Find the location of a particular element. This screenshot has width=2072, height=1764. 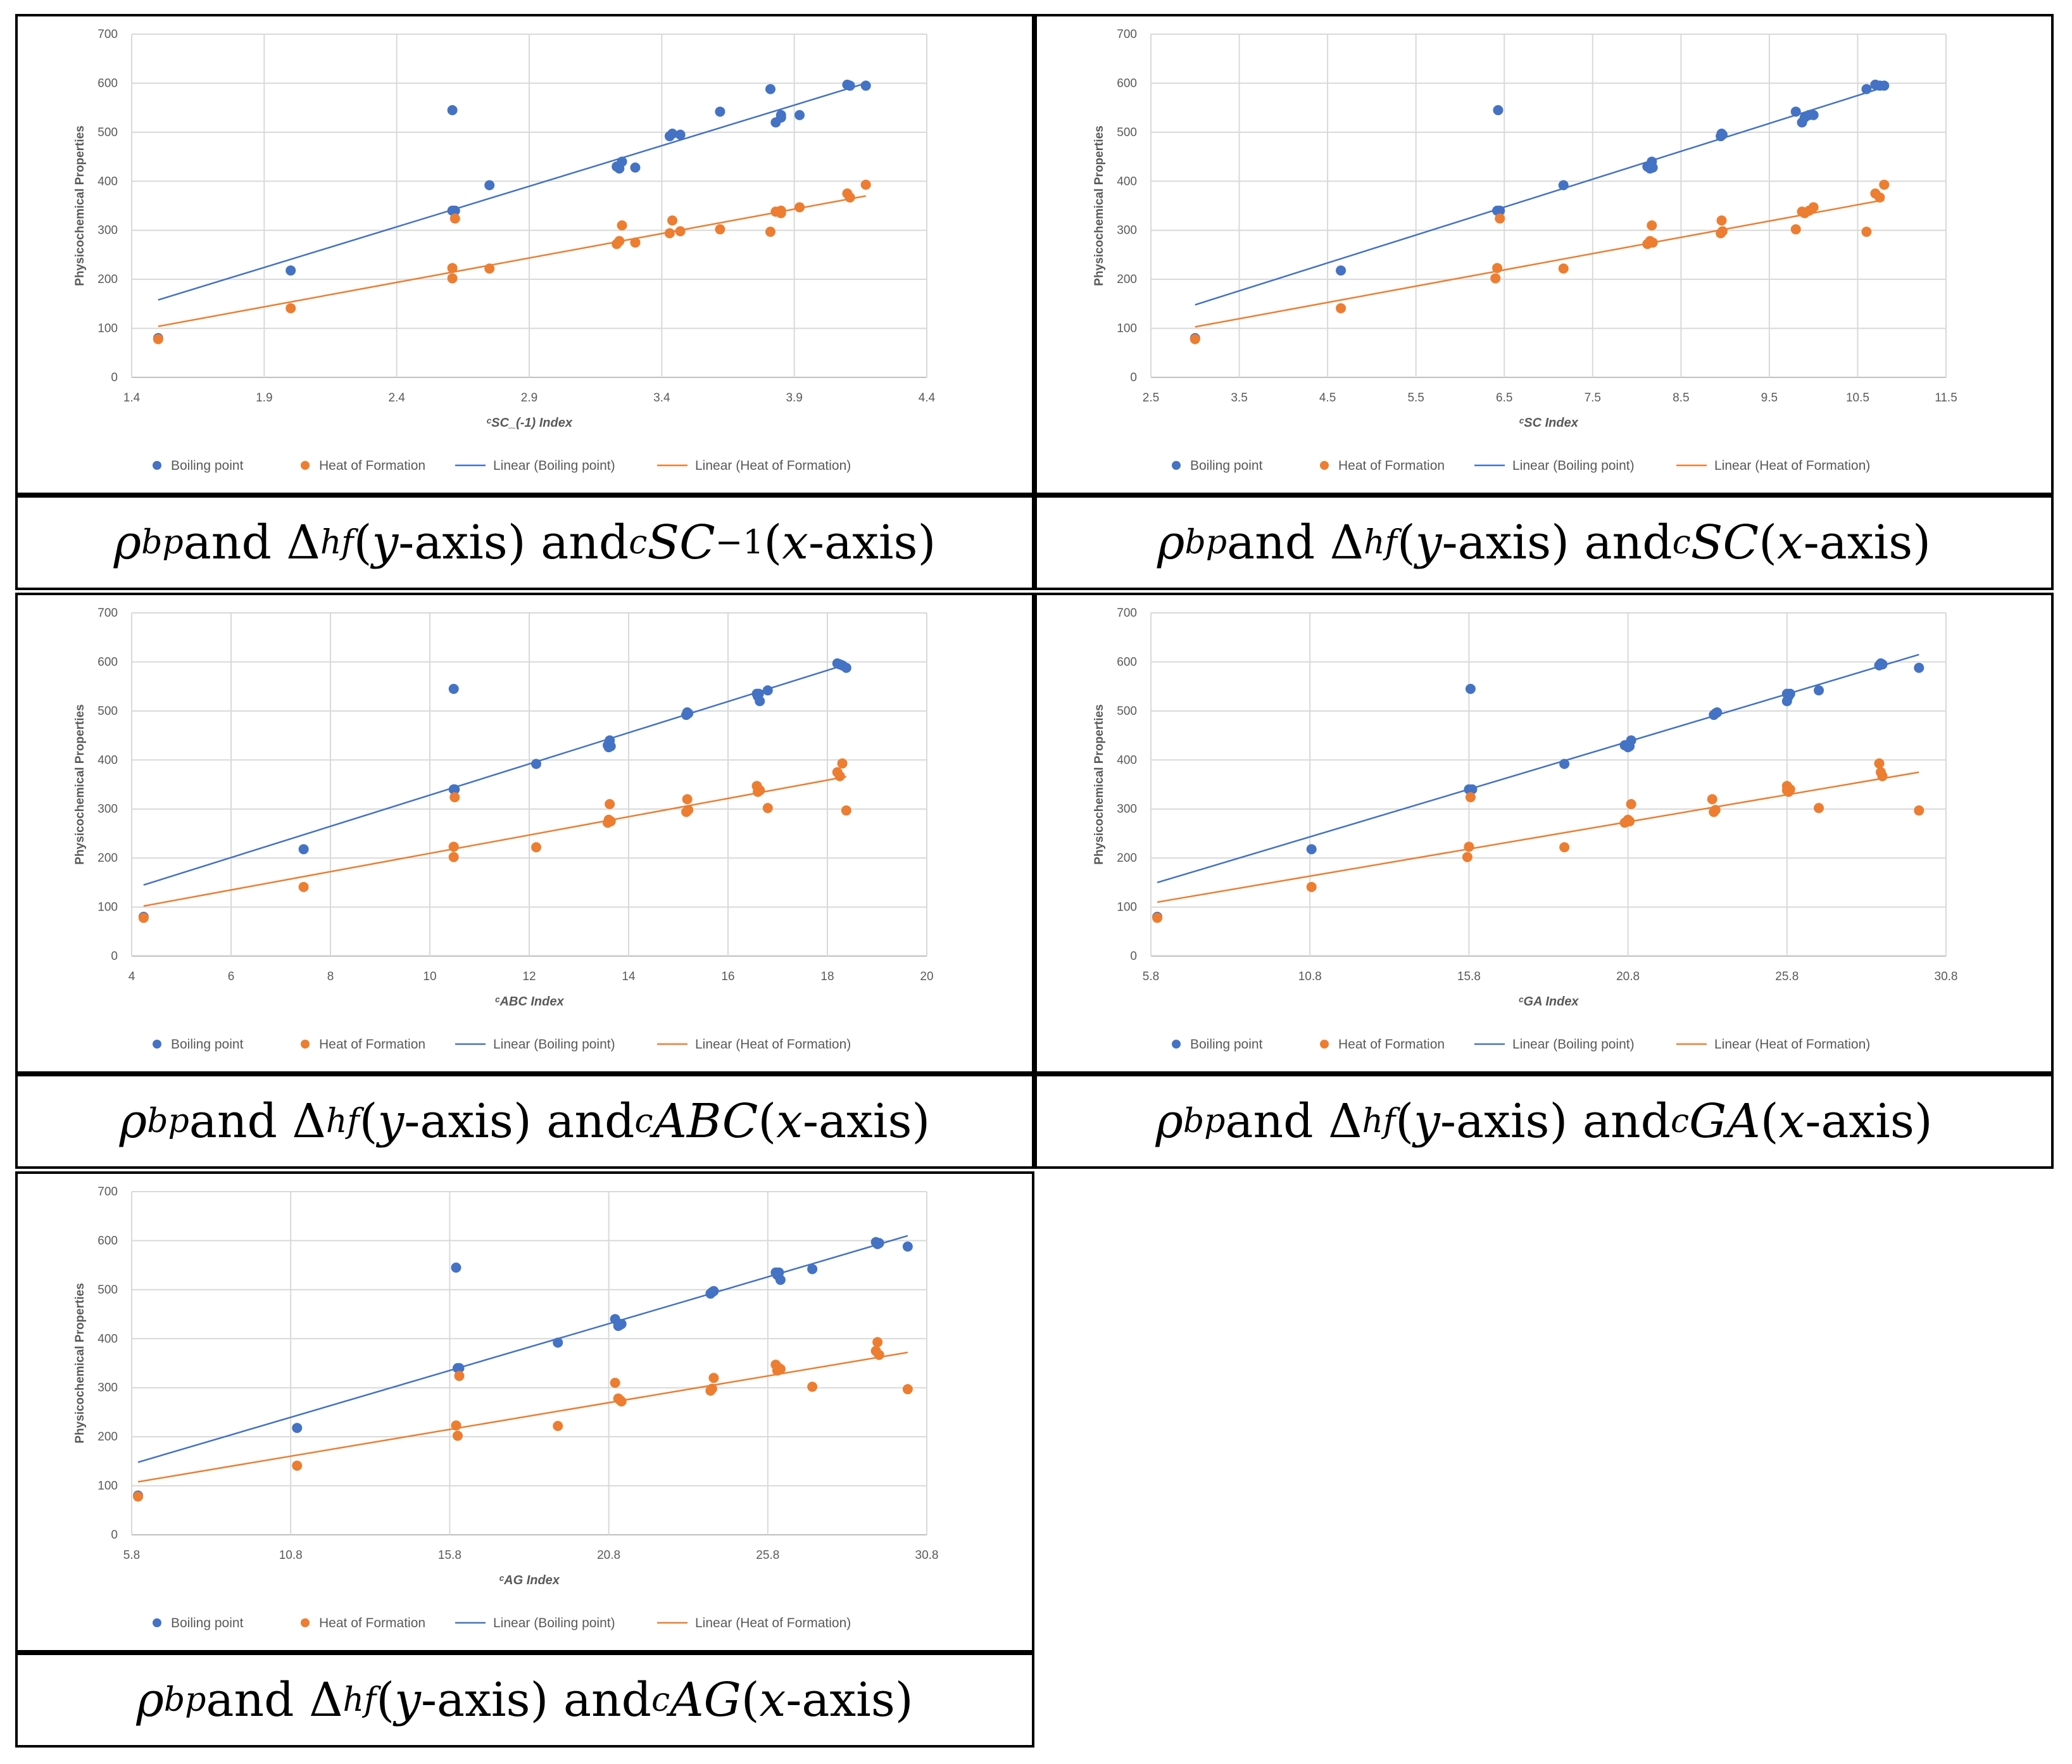

x-tick-label: 20.8 is located at coordinates (609, 1555).